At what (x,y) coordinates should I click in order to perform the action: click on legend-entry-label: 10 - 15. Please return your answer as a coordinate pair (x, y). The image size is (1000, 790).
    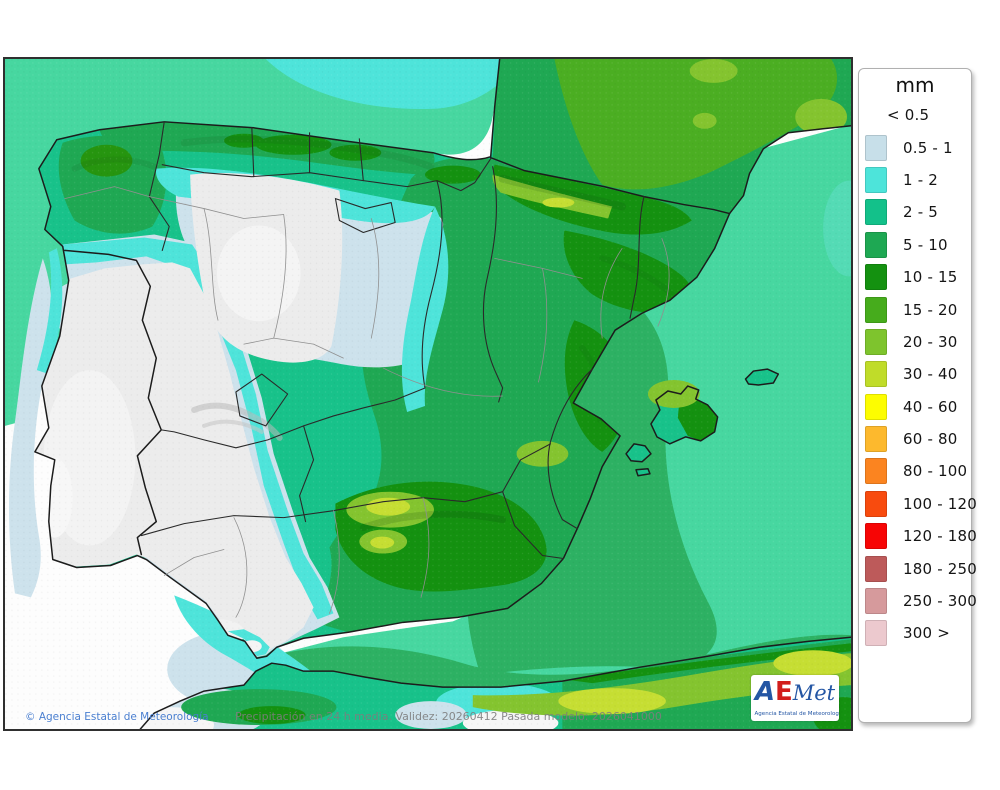
    Looking at the image, I should click on (930, 277).